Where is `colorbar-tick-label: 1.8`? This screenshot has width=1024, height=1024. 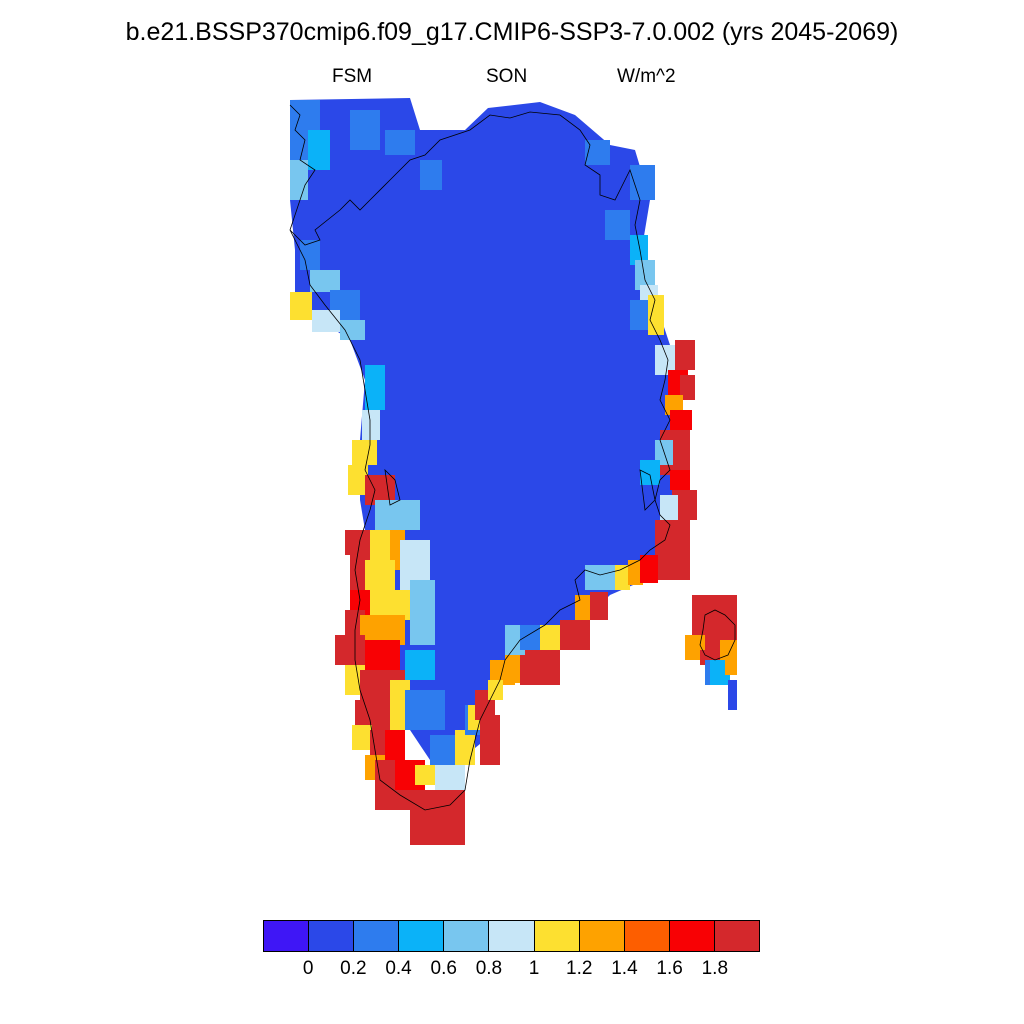
colorbar-tick-label: 1.8 is located at coordinates (715, 968).